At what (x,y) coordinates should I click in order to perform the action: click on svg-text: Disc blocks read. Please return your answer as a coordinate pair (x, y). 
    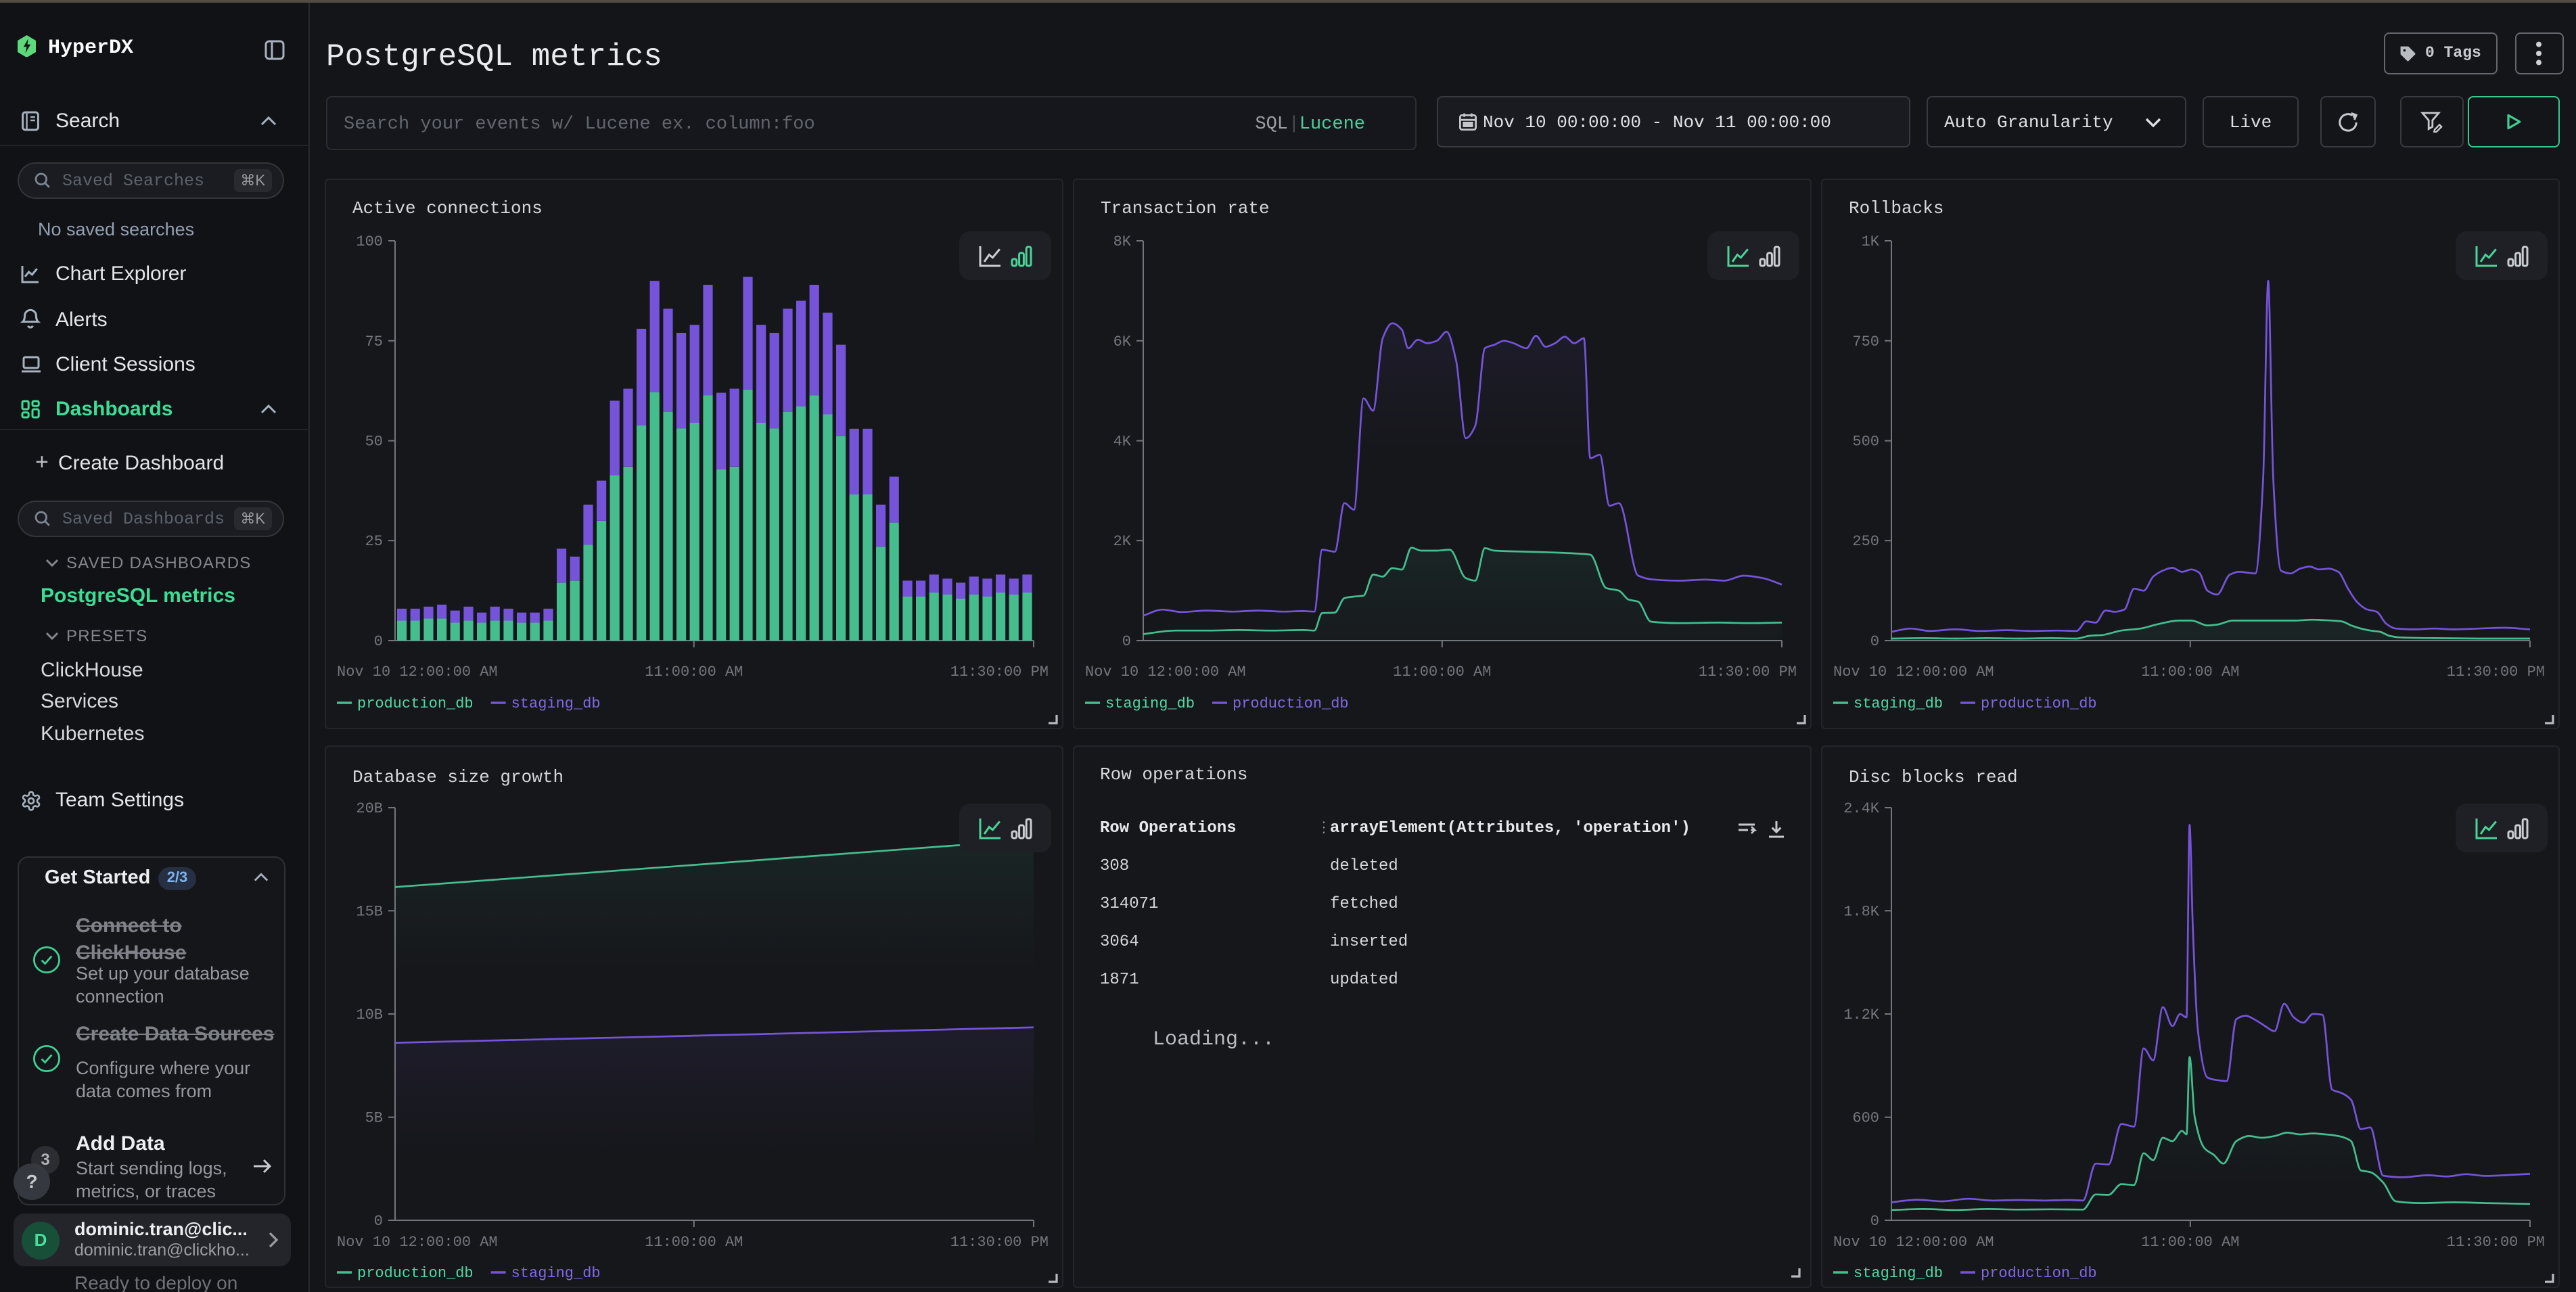
    Looking at the image, I should click on (1933, 777).